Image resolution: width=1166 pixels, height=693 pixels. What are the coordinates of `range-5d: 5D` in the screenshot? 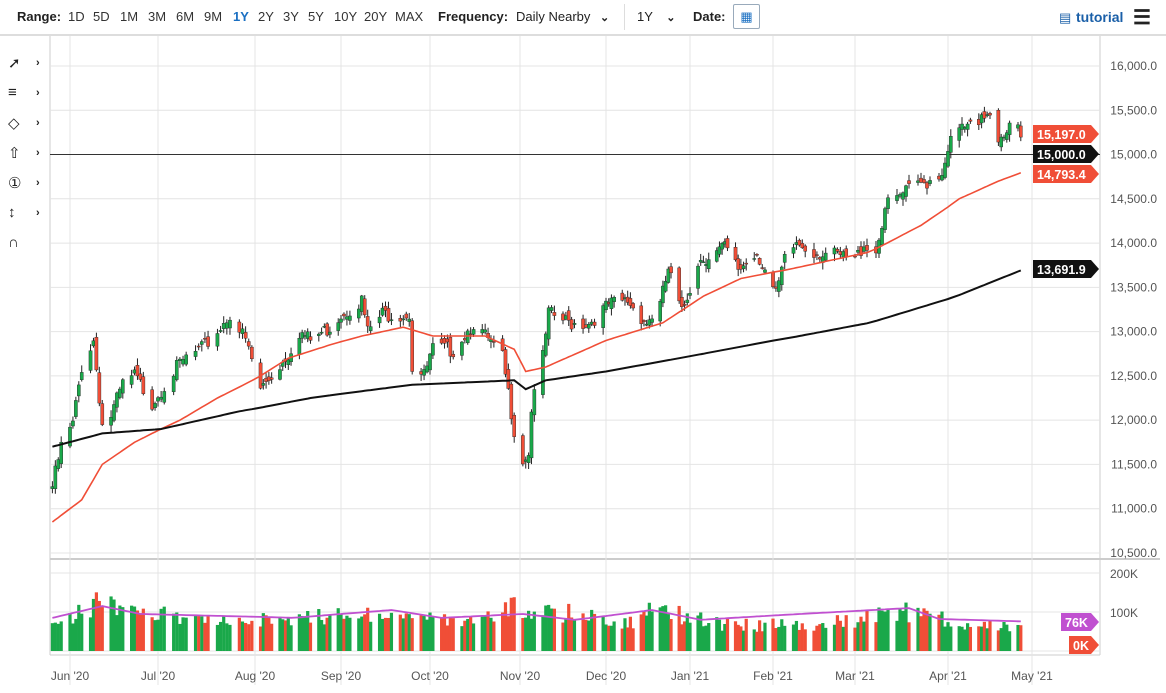 It's located at (101, 16).